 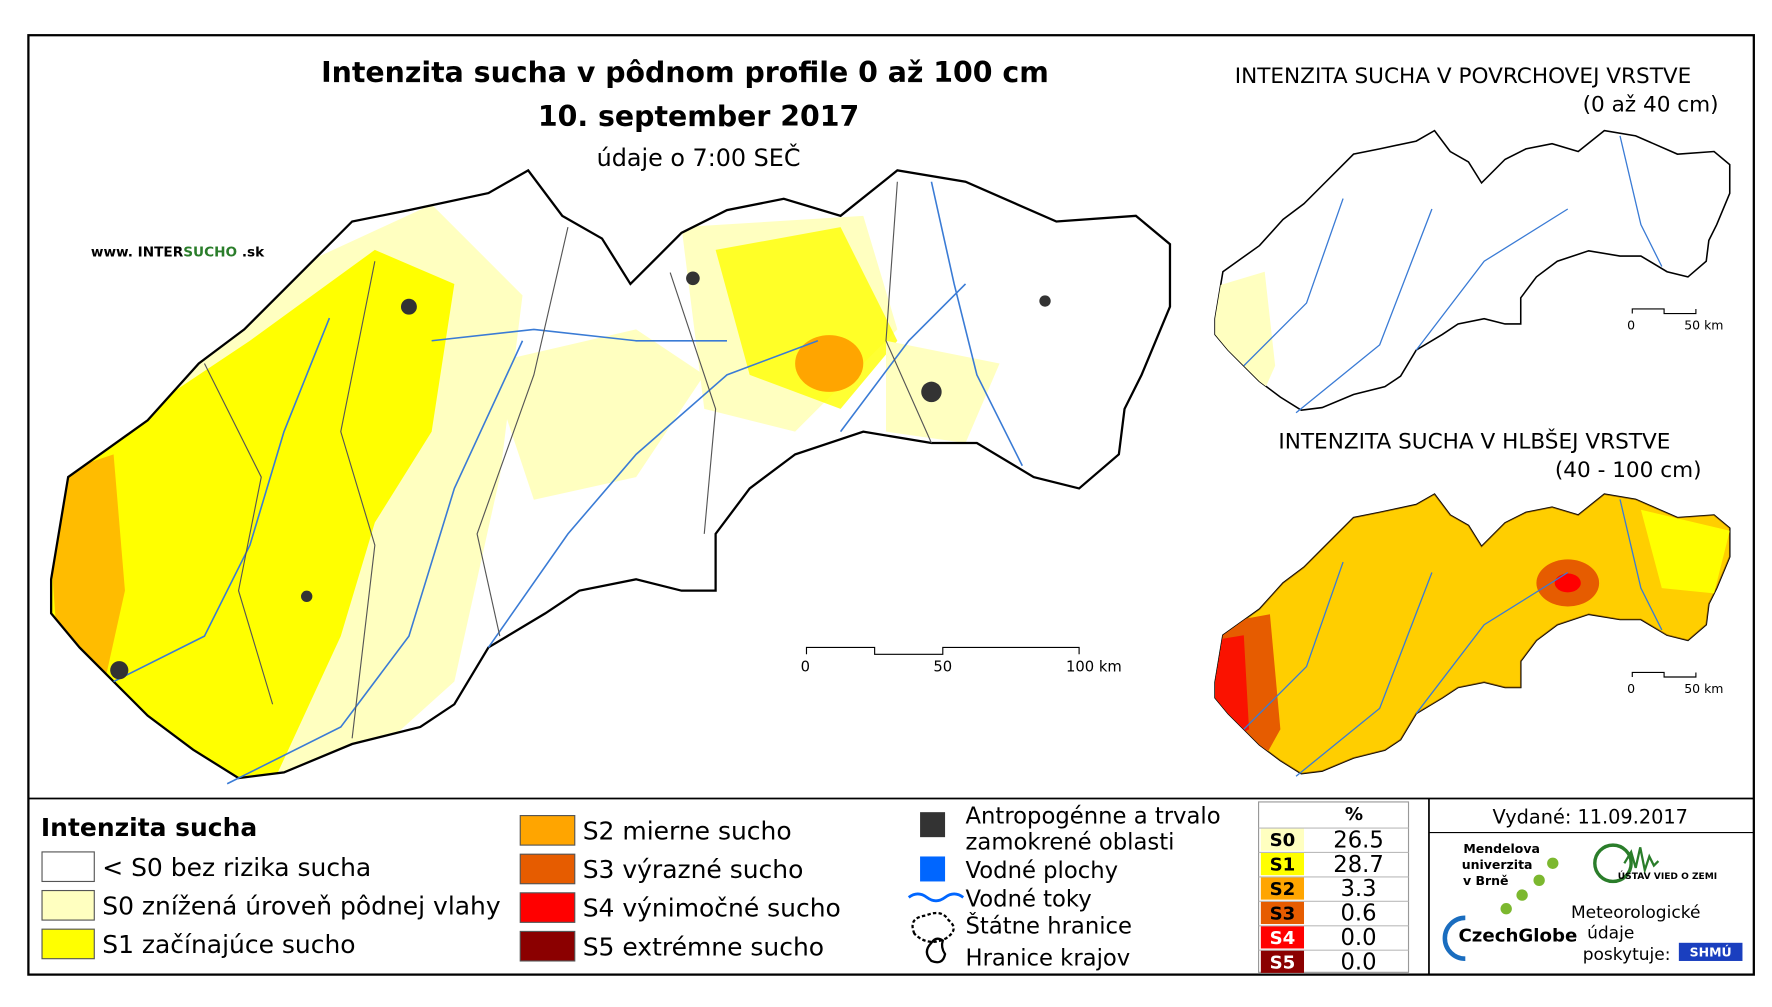 What do you see at coordinates (1667, 876) in the screenshot?
I see `institute: ÚSTAV VIED O ZEMI` at bounding box center [1667, 876].